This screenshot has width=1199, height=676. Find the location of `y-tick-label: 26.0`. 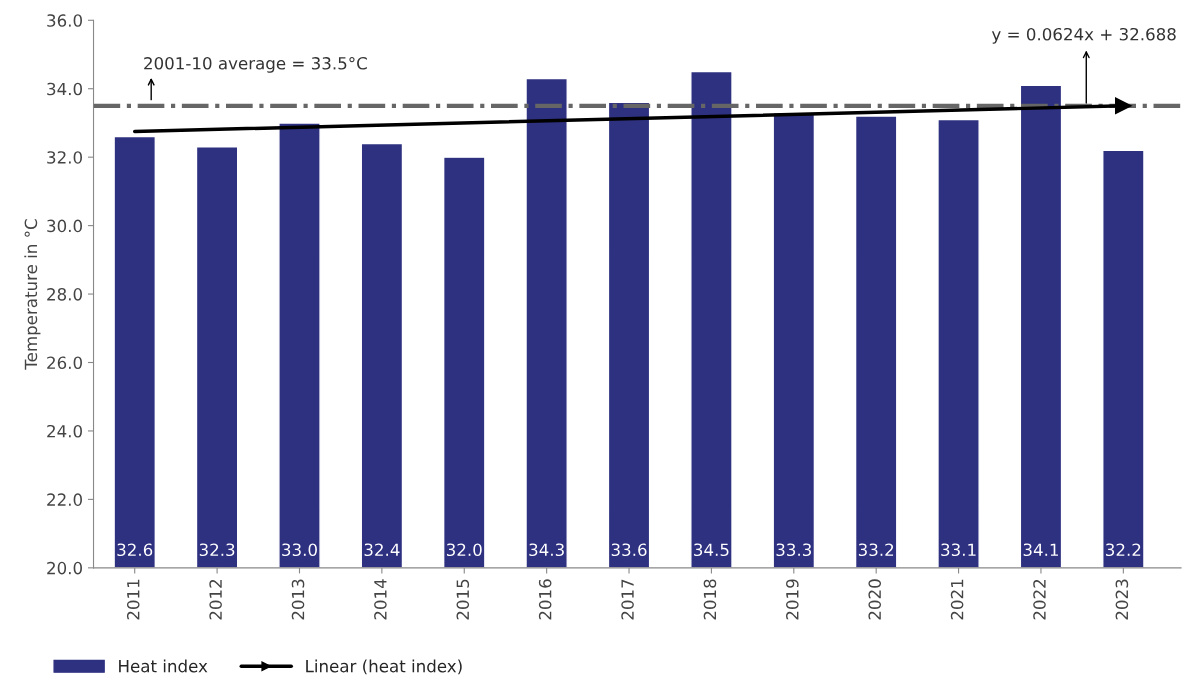

y-tick-label: 26.0 is located at coordinates (64, 363).